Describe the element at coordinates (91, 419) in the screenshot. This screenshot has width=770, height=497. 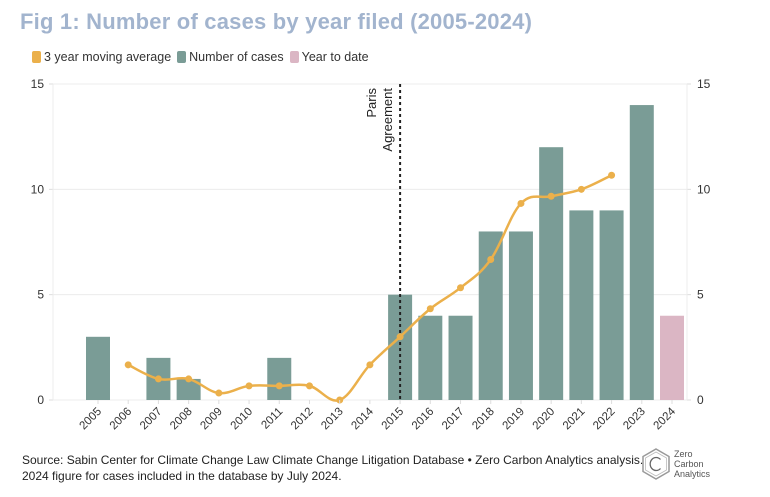
I see `x-tick-label: 2005` at that location.